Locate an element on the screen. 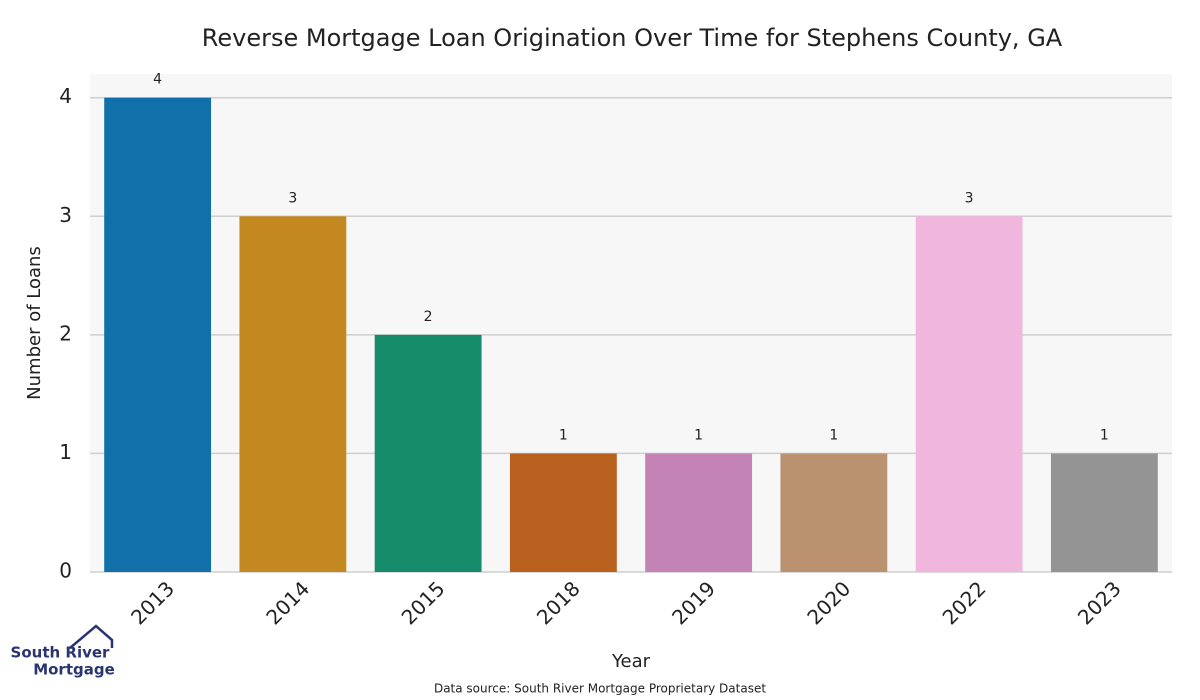  x-tick-label: 2023 is located at coordinates (1099, 602).